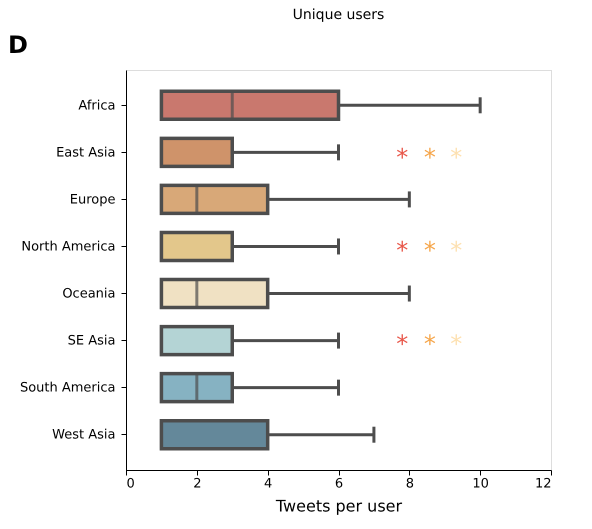 The width and height of the screenshot is (592, 529). What do you see at coordinates (338, 15) in the screenshot?
I see `chart-title: Unique users` at bounding box center [338, 15].